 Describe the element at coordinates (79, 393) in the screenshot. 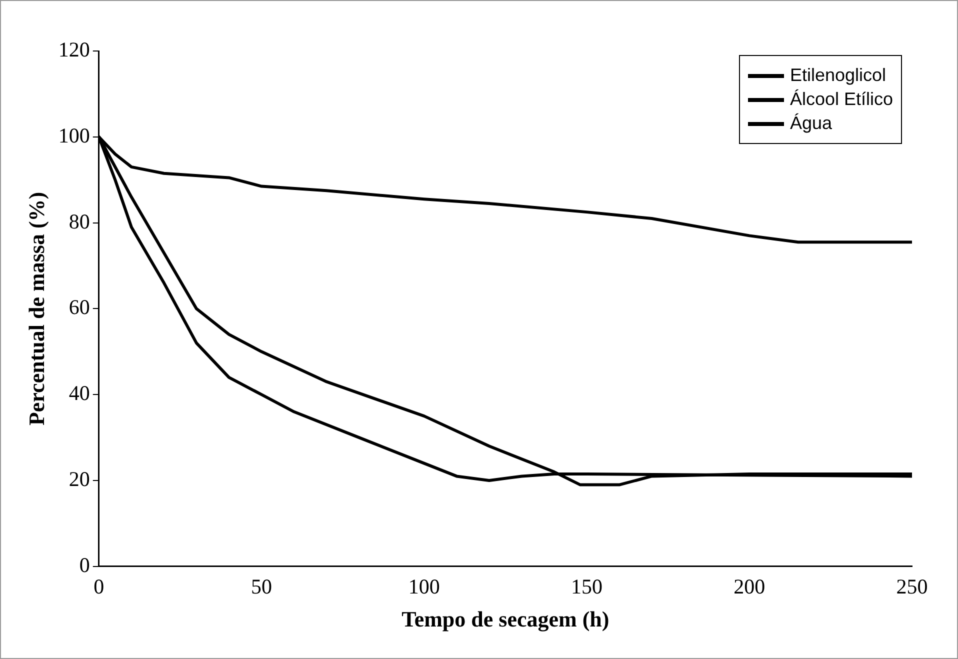

I see `y-tick-label: 40` at that location.